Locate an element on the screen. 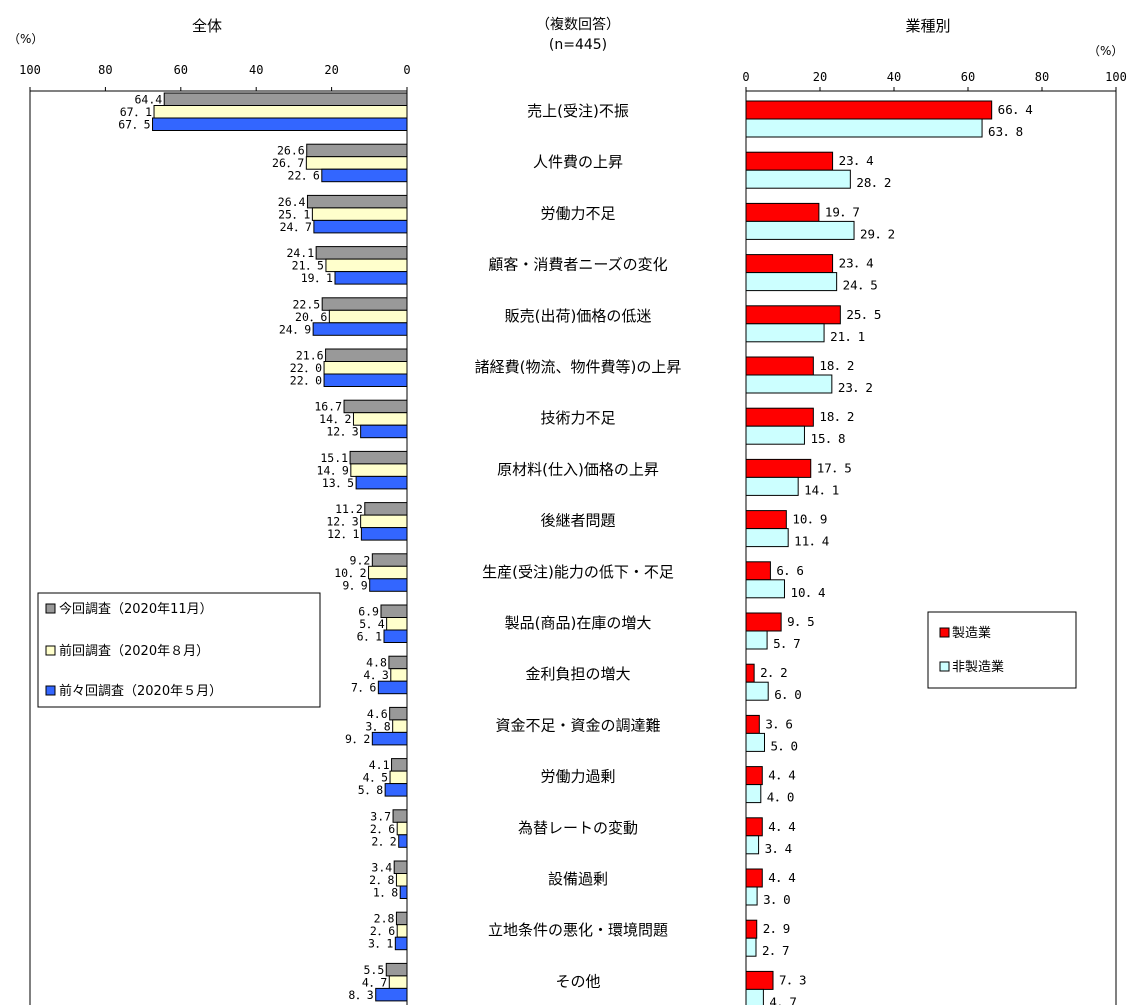  right-data-label: 9．5 is located at coordinates (801, 621).